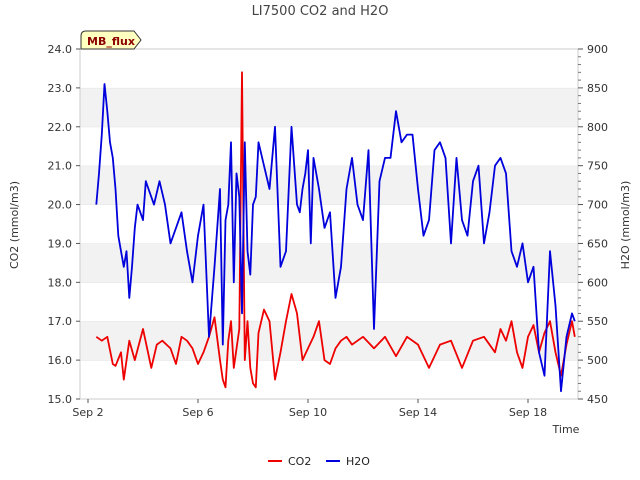  Describe the element at coordinates (60, 399) in the screenshot. I see `y-left-tick-label: 15.0` at that location.